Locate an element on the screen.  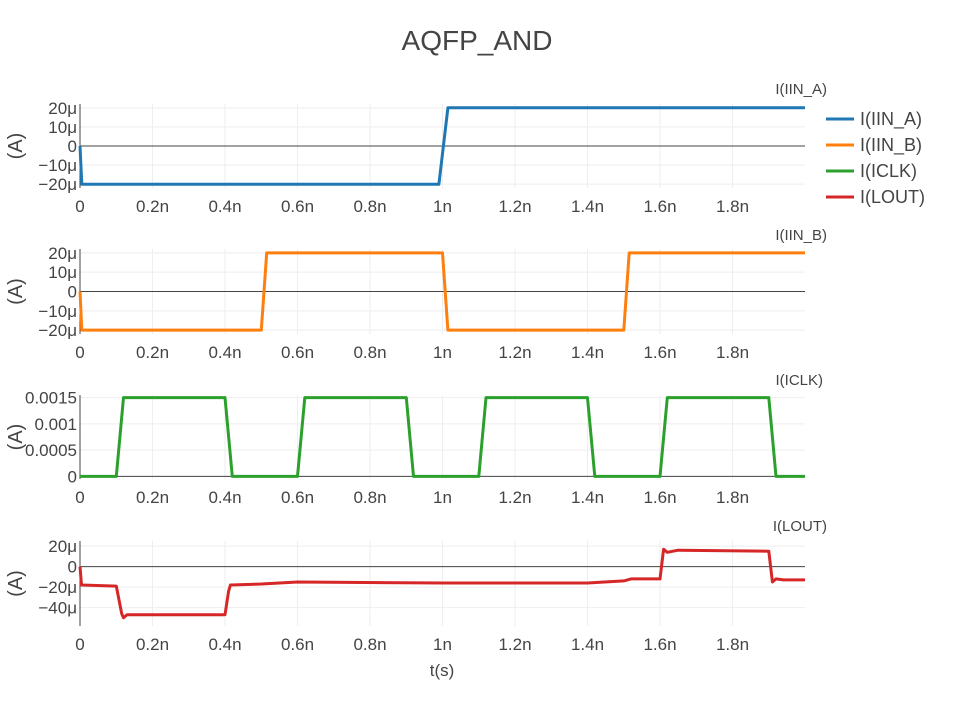
legend-item: I(ICLK) is located at coordinates (871, 171).